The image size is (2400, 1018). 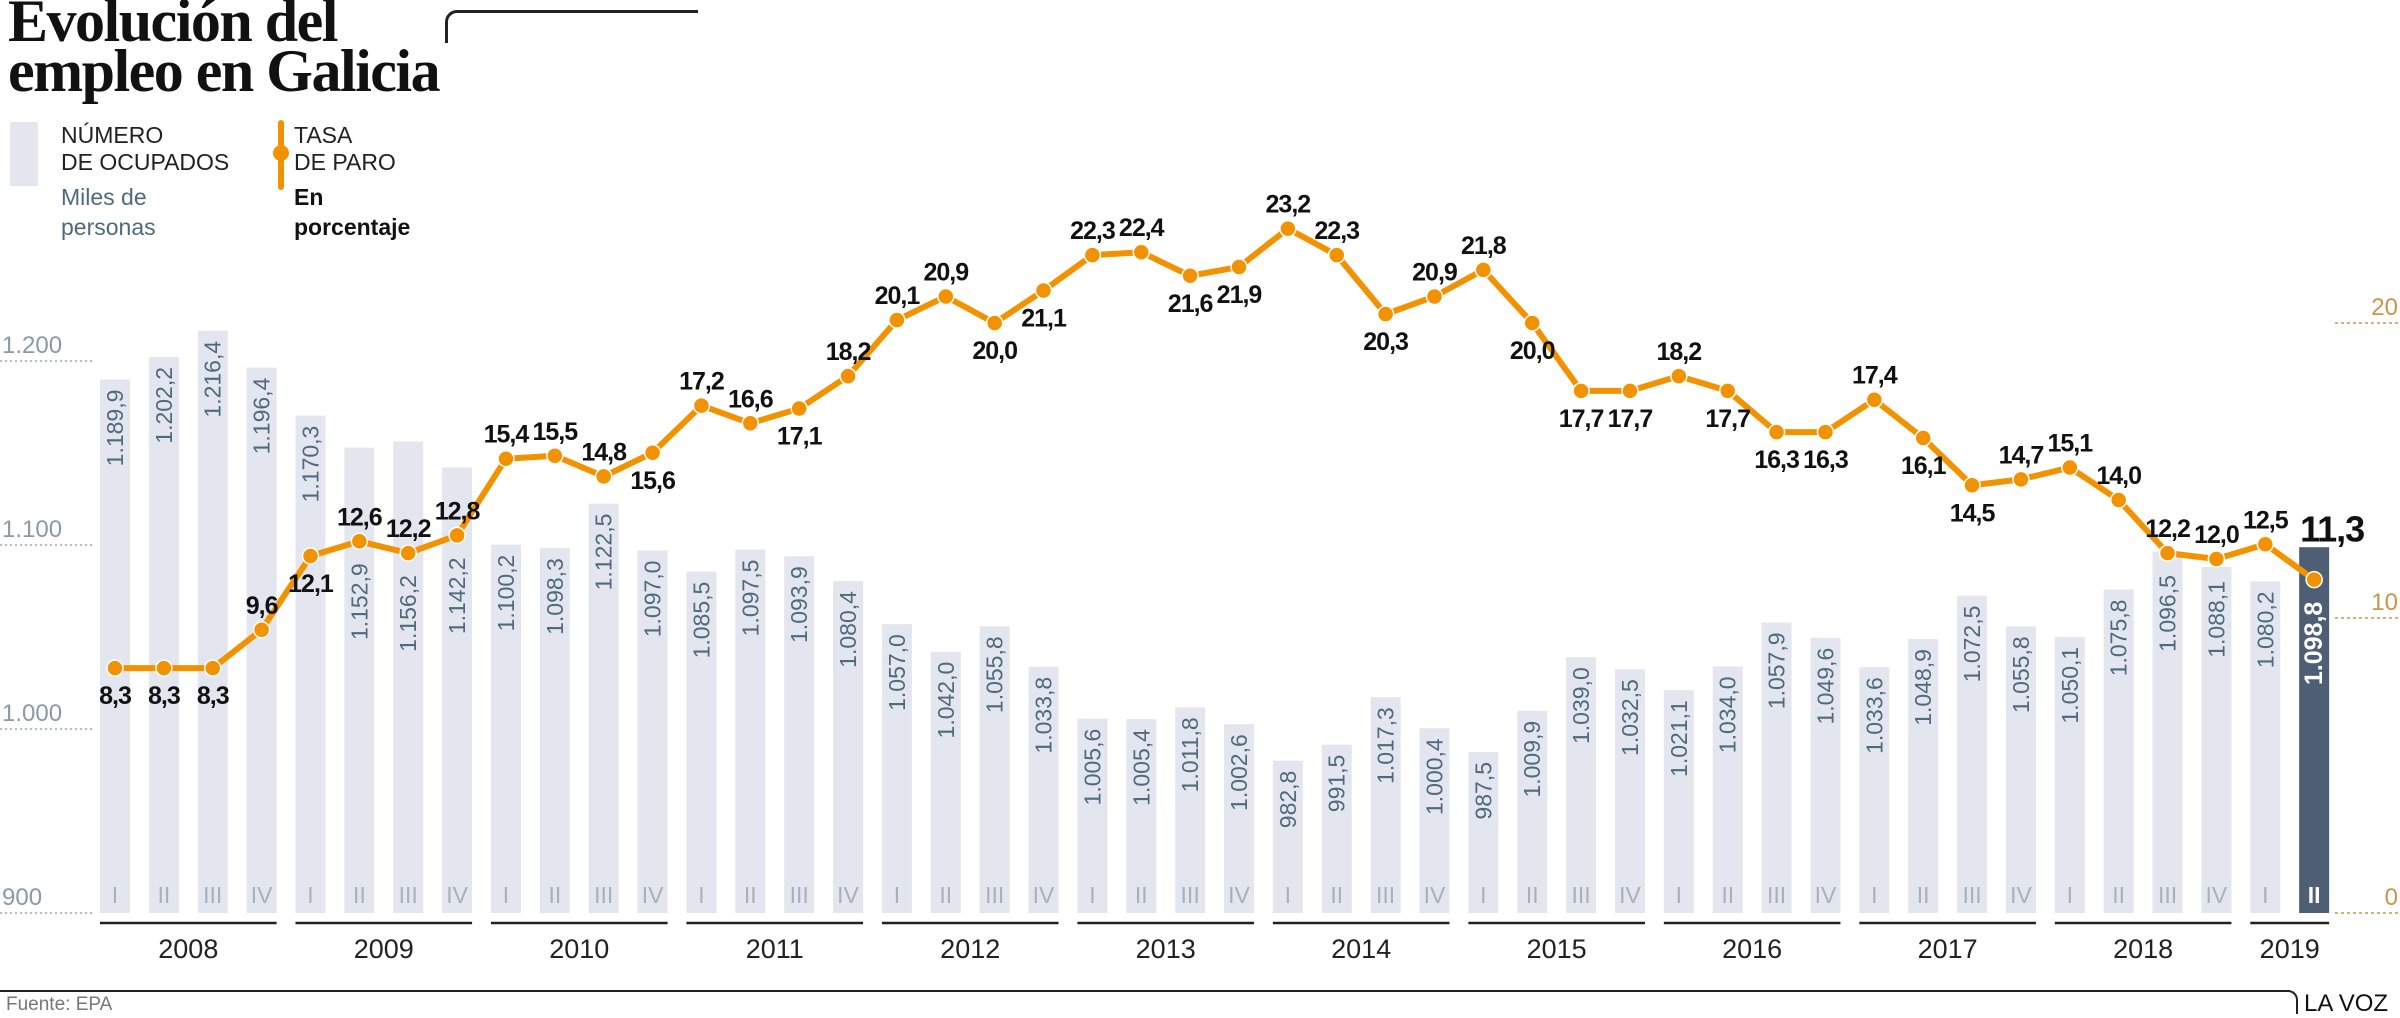 What do you see at coordinates (897, 672) in the screenshot?
I see `bar-value-label: 1.057,0` at bounding box center [897, 672].